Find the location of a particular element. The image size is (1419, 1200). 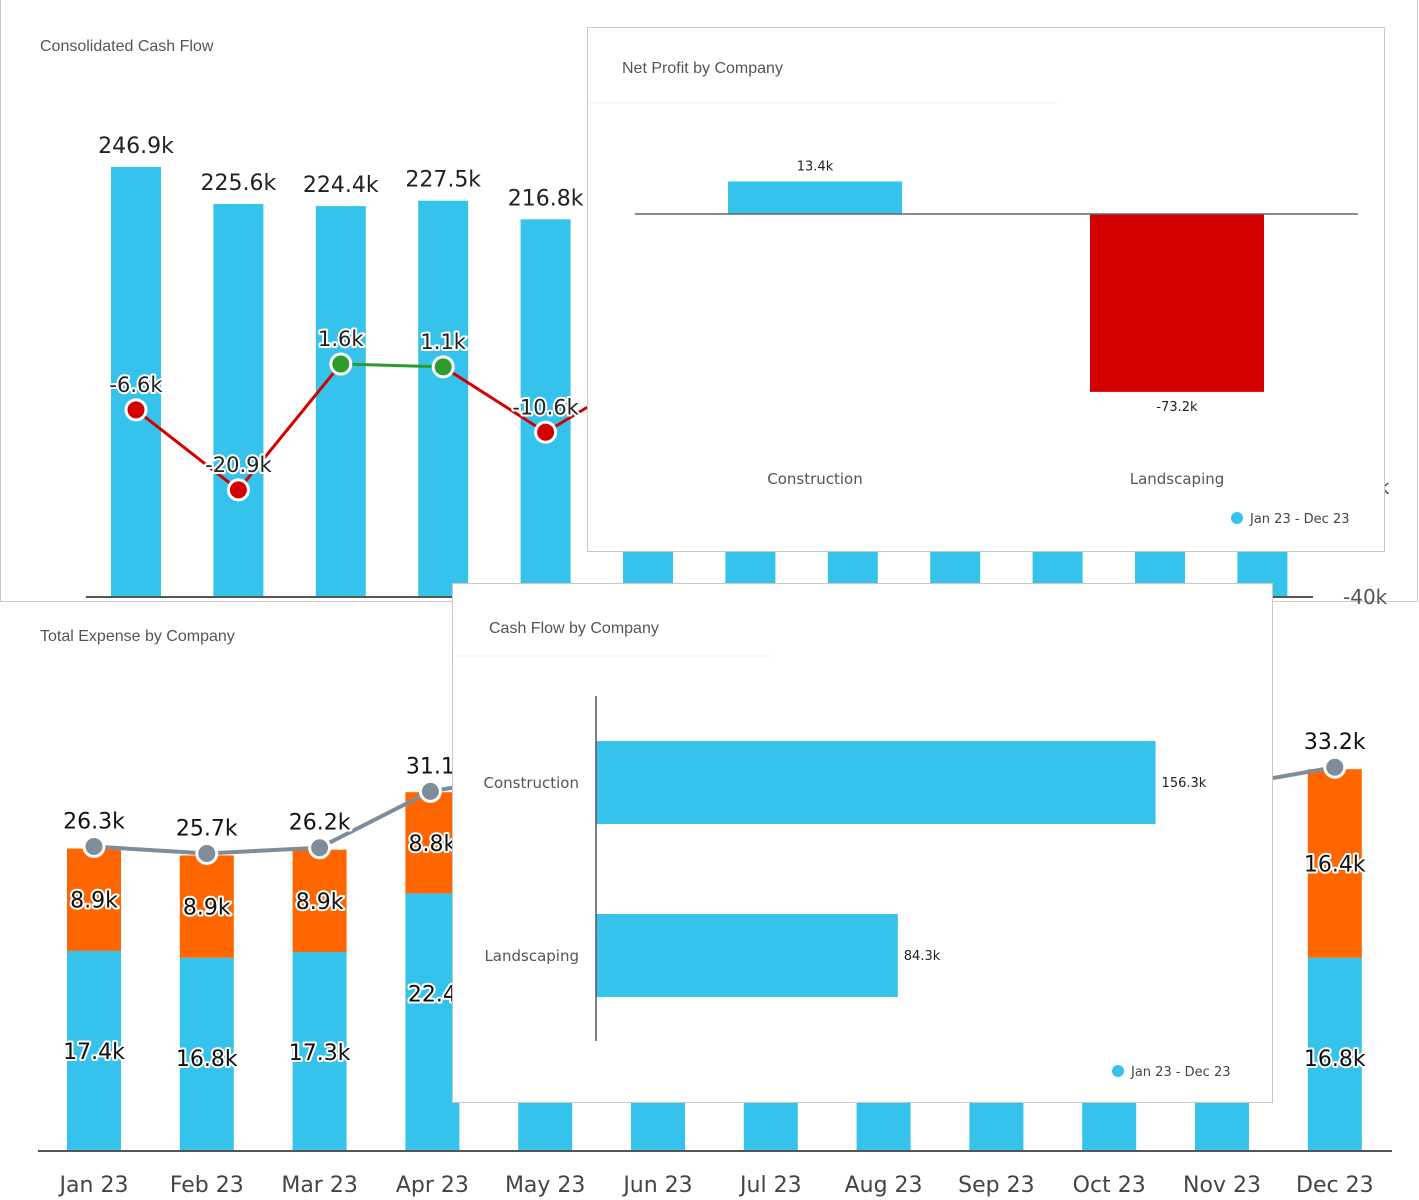

profit-point-label: -6.6k is located at coordinates (136, 385).